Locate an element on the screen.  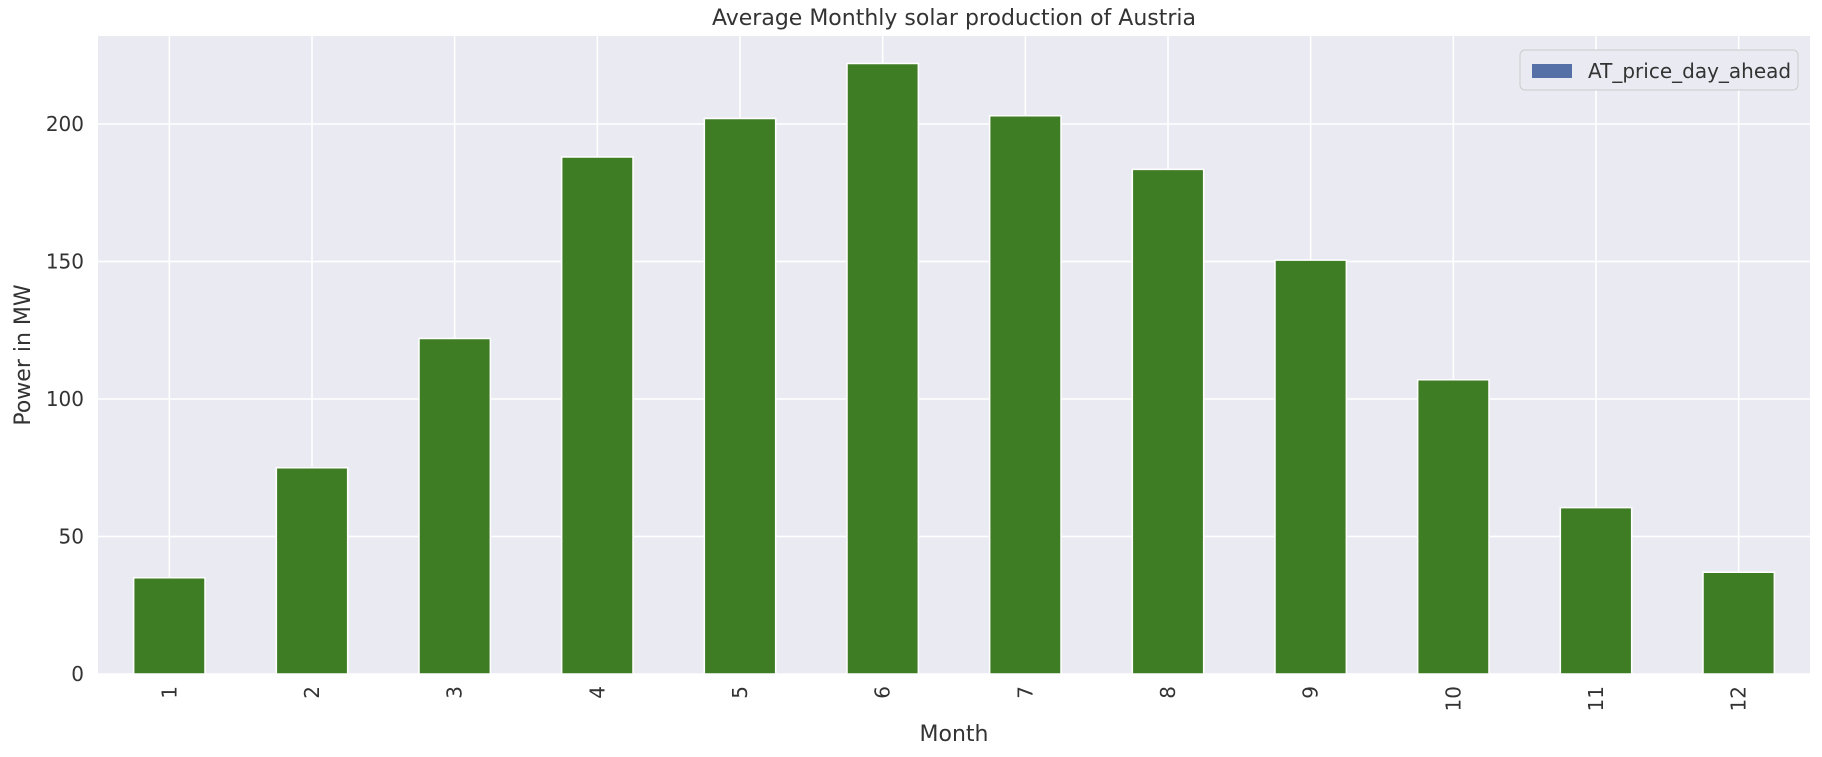
x-tick-label: 12 is located at coordinates (1739, 698).